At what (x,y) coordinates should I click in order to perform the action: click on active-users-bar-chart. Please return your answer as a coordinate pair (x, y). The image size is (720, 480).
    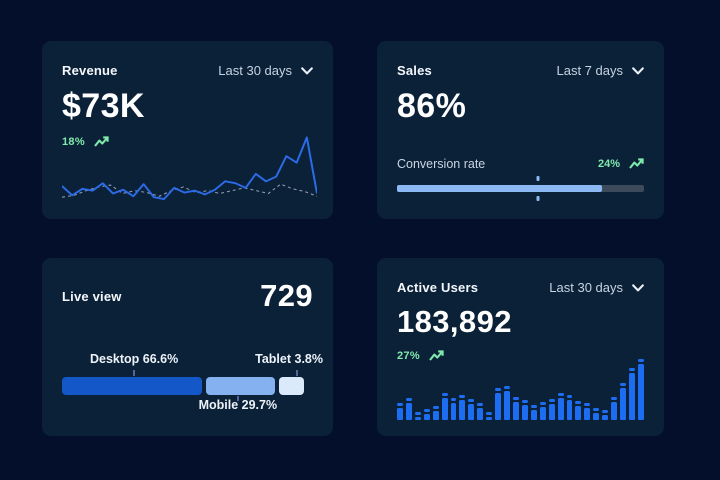
    Looking at the image, I should click on (520, 386).